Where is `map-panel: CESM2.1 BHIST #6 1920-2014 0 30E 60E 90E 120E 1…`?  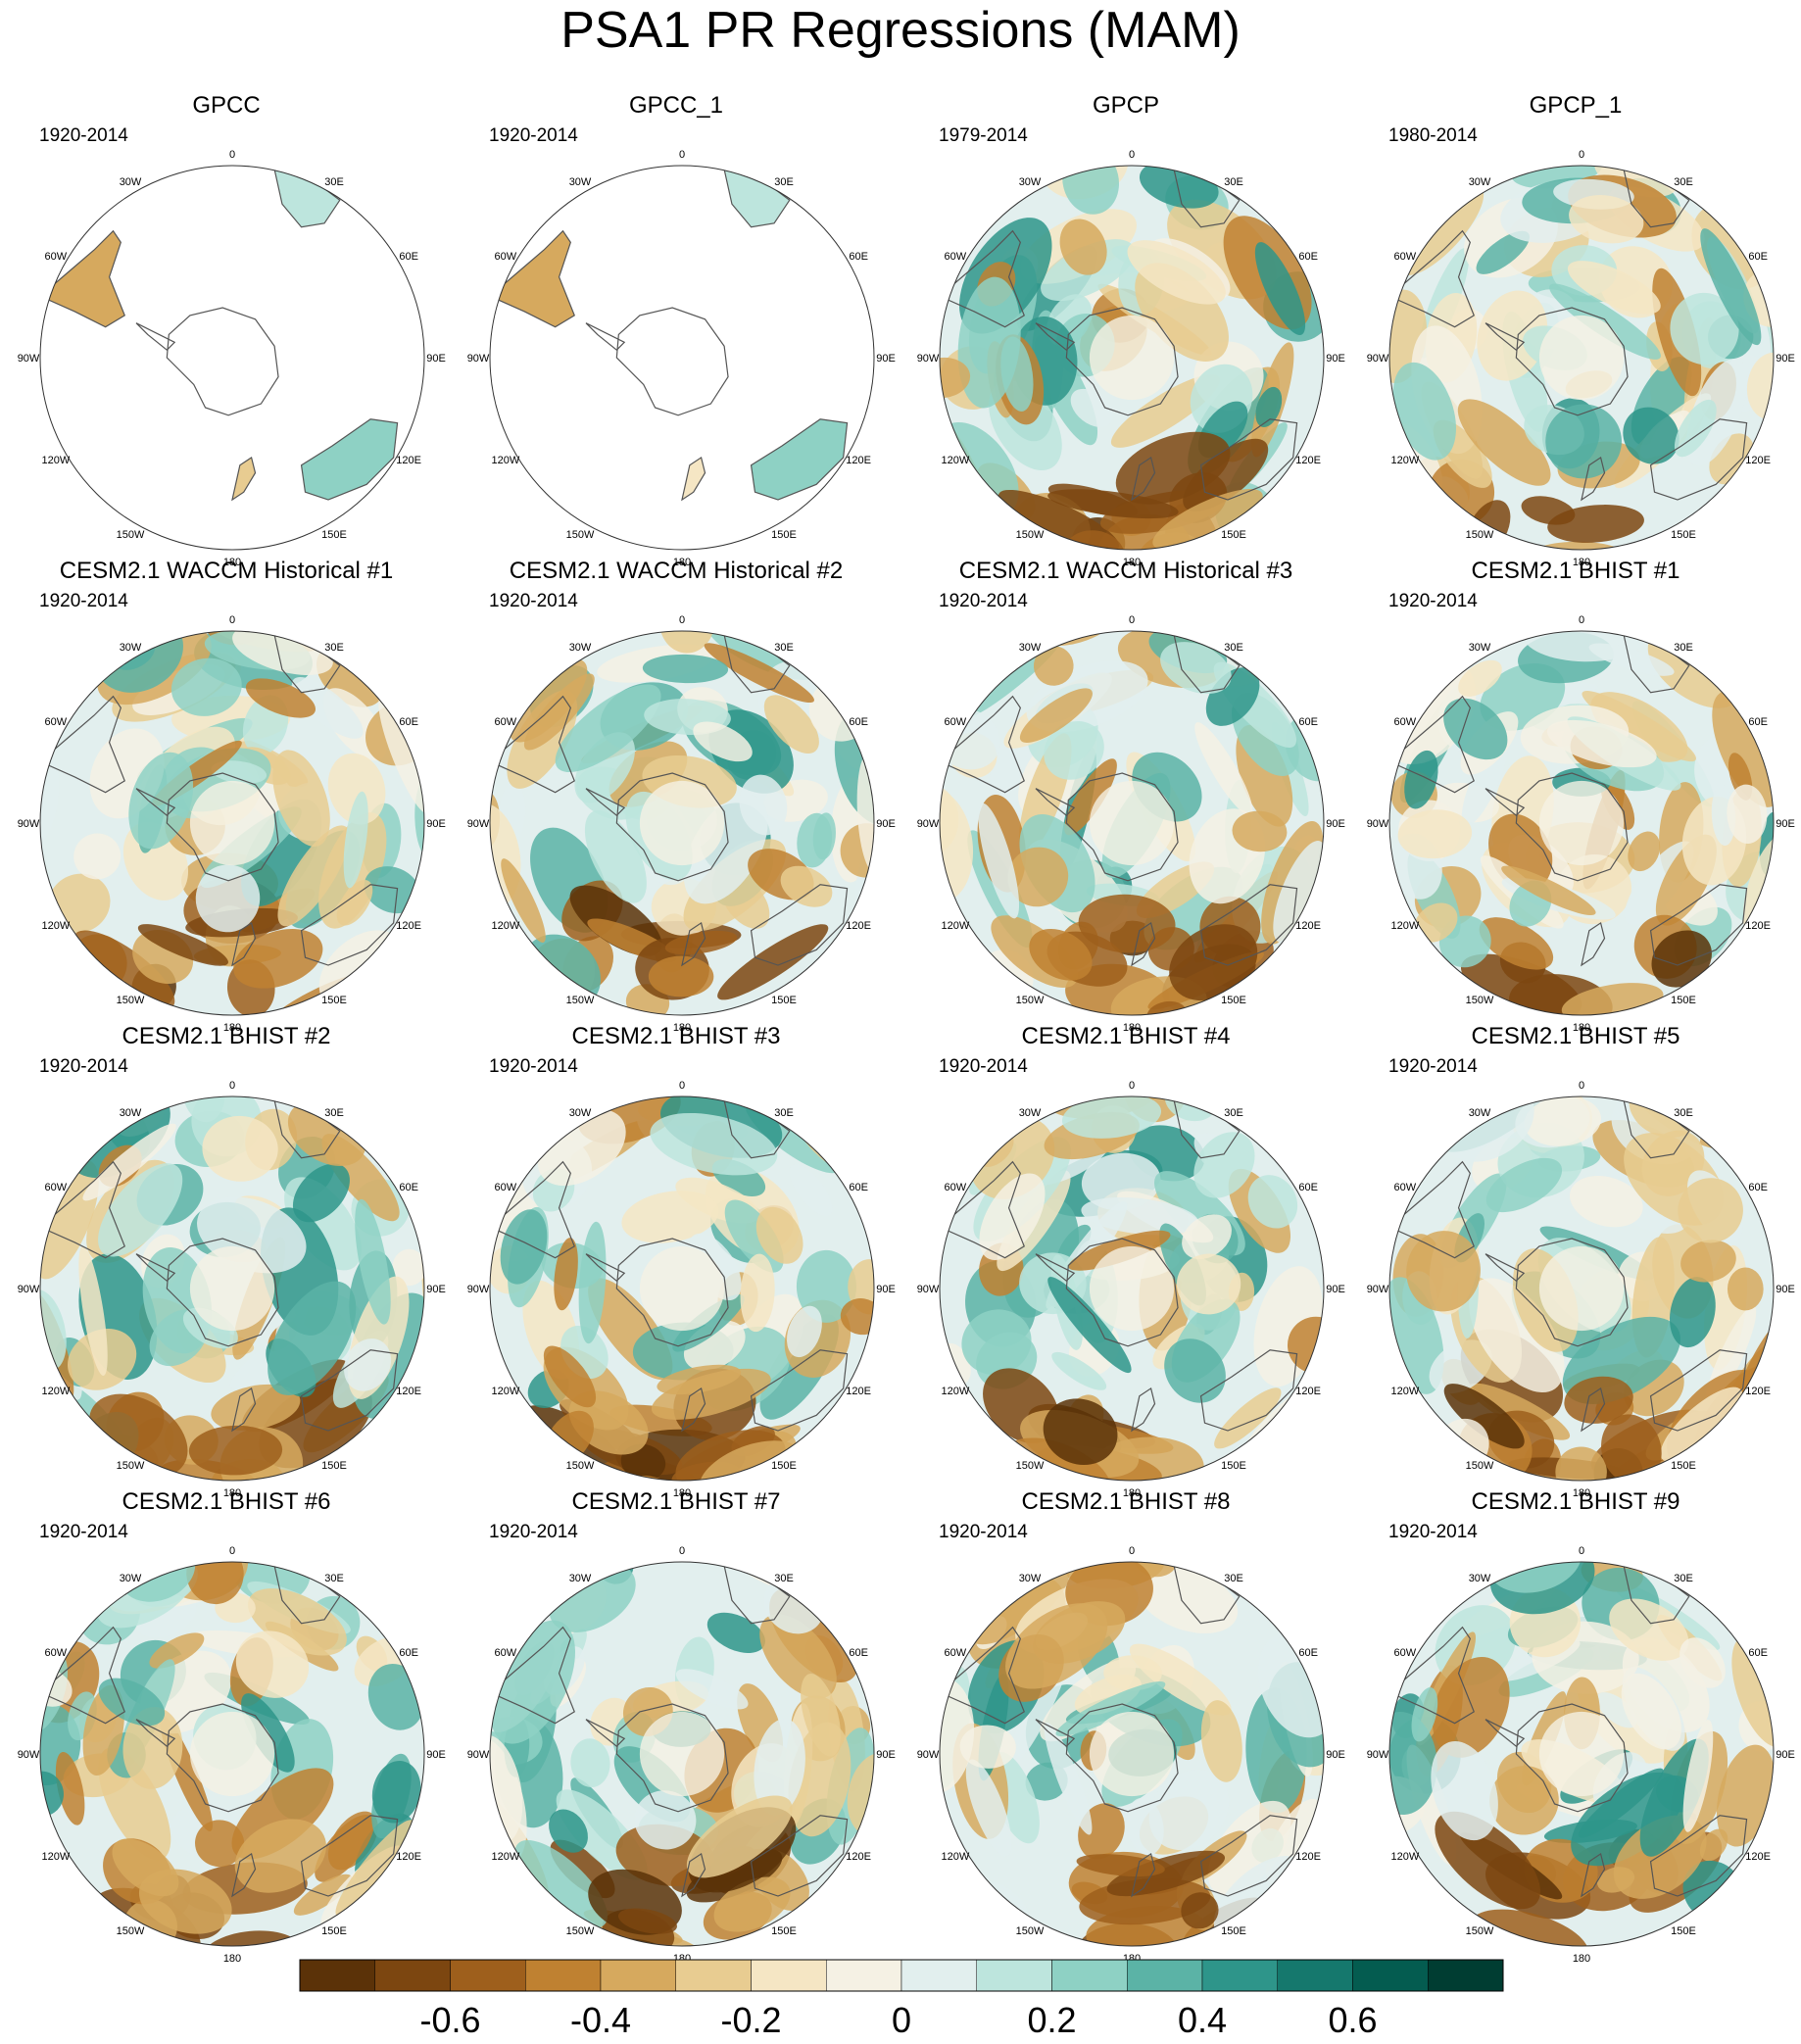
map-panel: CESM2.1 BHIST #6 1920-2014 0 30E 60E 90E 120E 1… is located at coordinates (226, 1727).